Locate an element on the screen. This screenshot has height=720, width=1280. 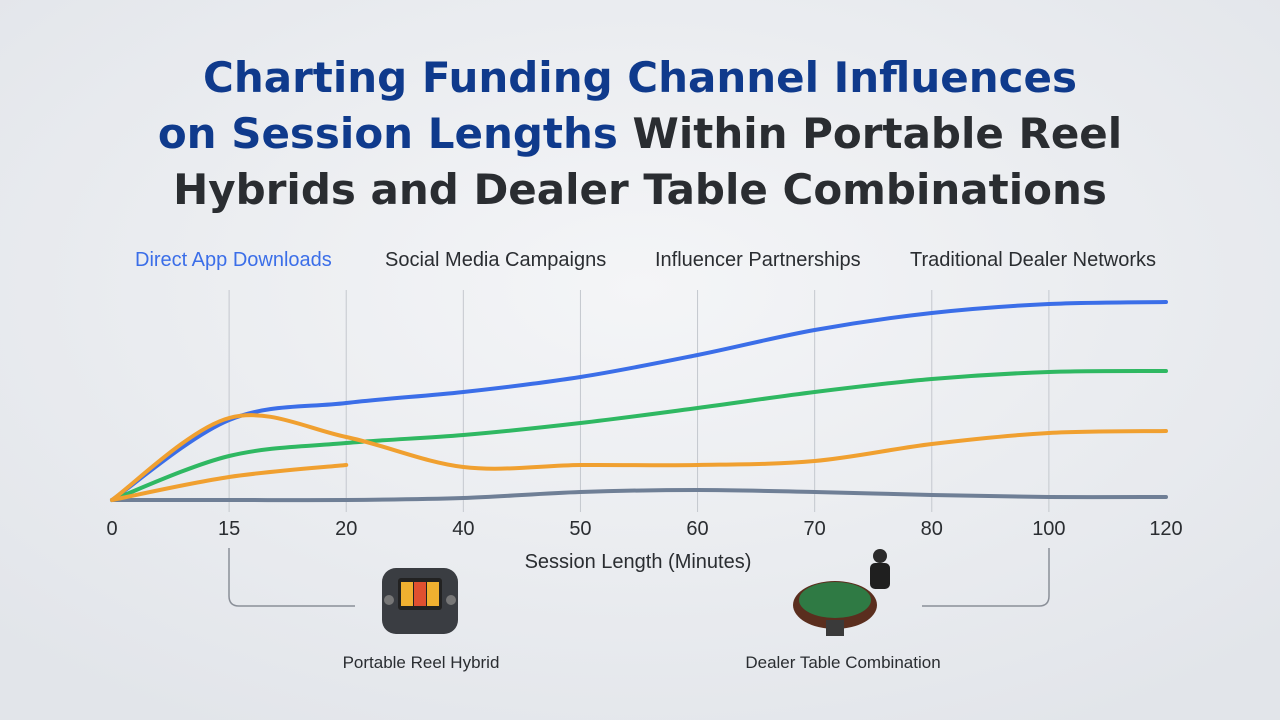
x-tick-label: 40 is located at coordinates (463, 529).